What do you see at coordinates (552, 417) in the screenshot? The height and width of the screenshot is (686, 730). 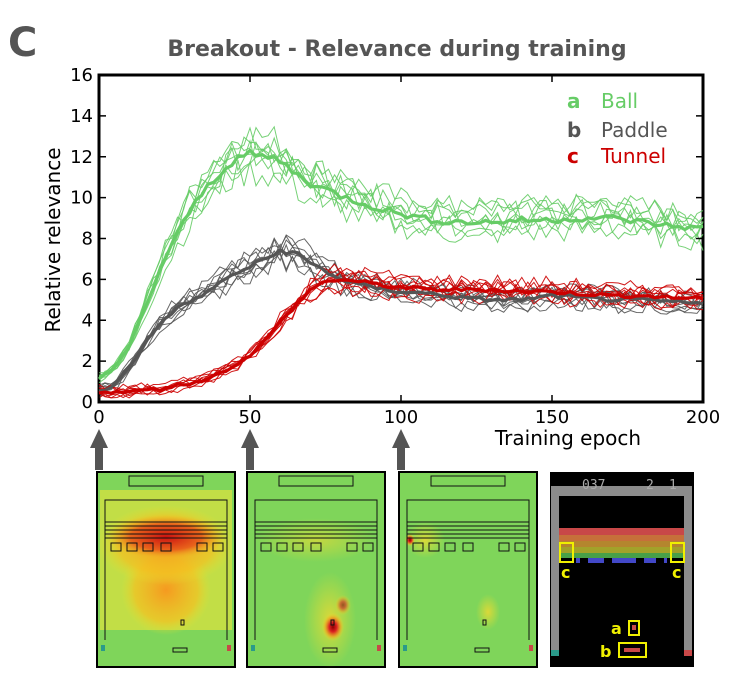 I see `x-tick-label: 150` at bounding box center [552, 417].